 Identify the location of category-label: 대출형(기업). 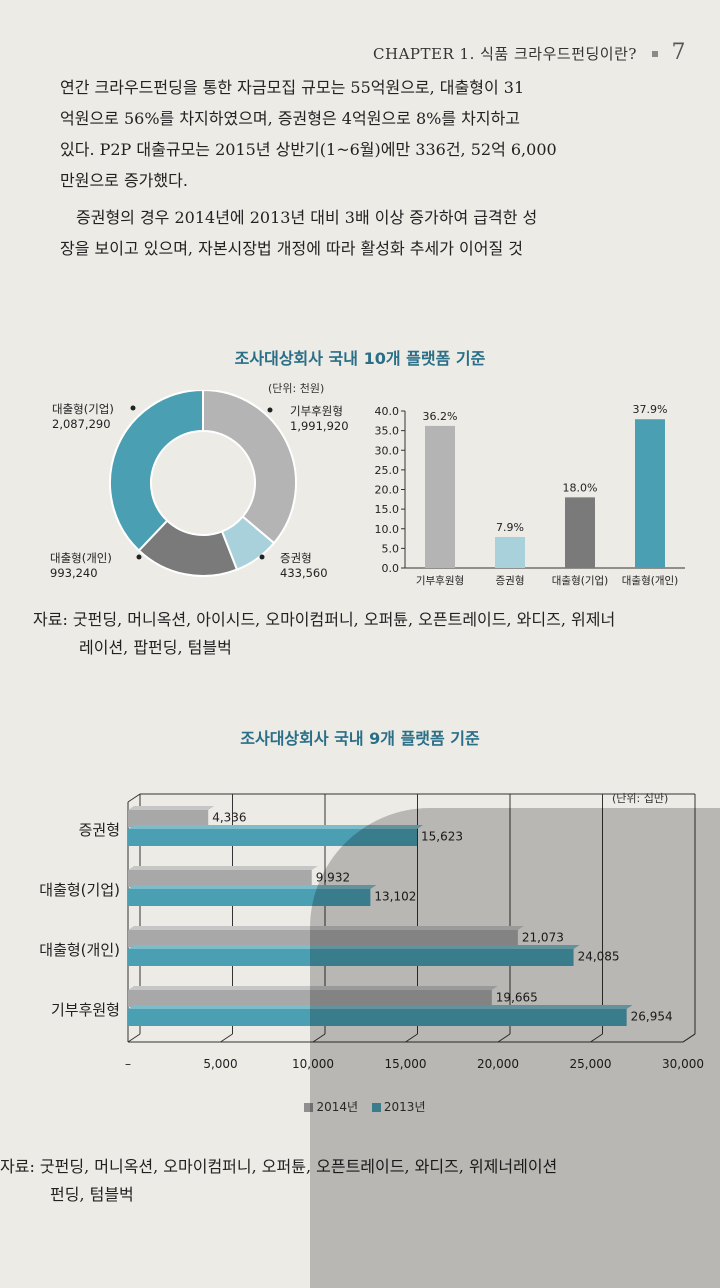
(79, 890).